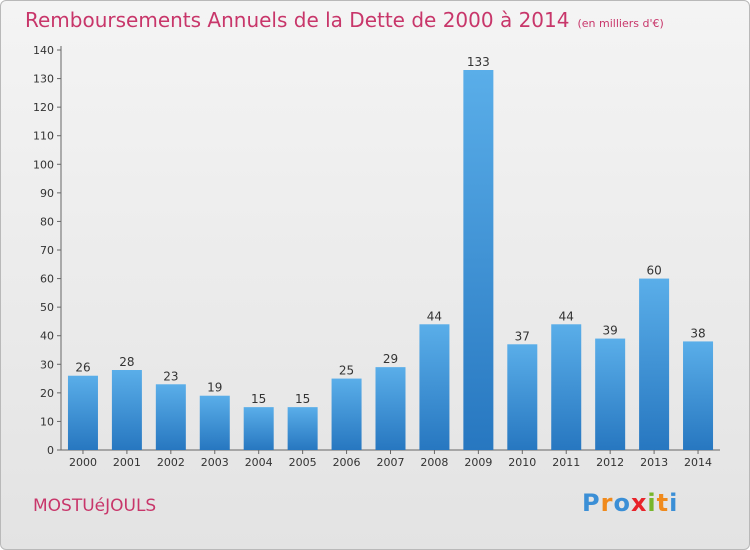 The image size is (750, 550). What do you see at coordinates (47, 279) in the screenshot?
I see `y-tick-label: 60` at bounding box center [47, 279].